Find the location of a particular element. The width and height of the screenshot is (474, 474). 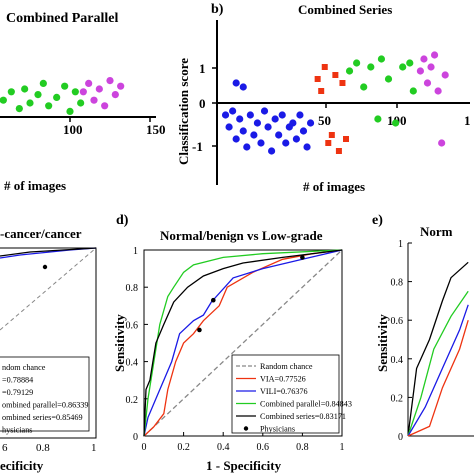

panel-b-xtick-label: 50 is located at coordinates (324, 120).